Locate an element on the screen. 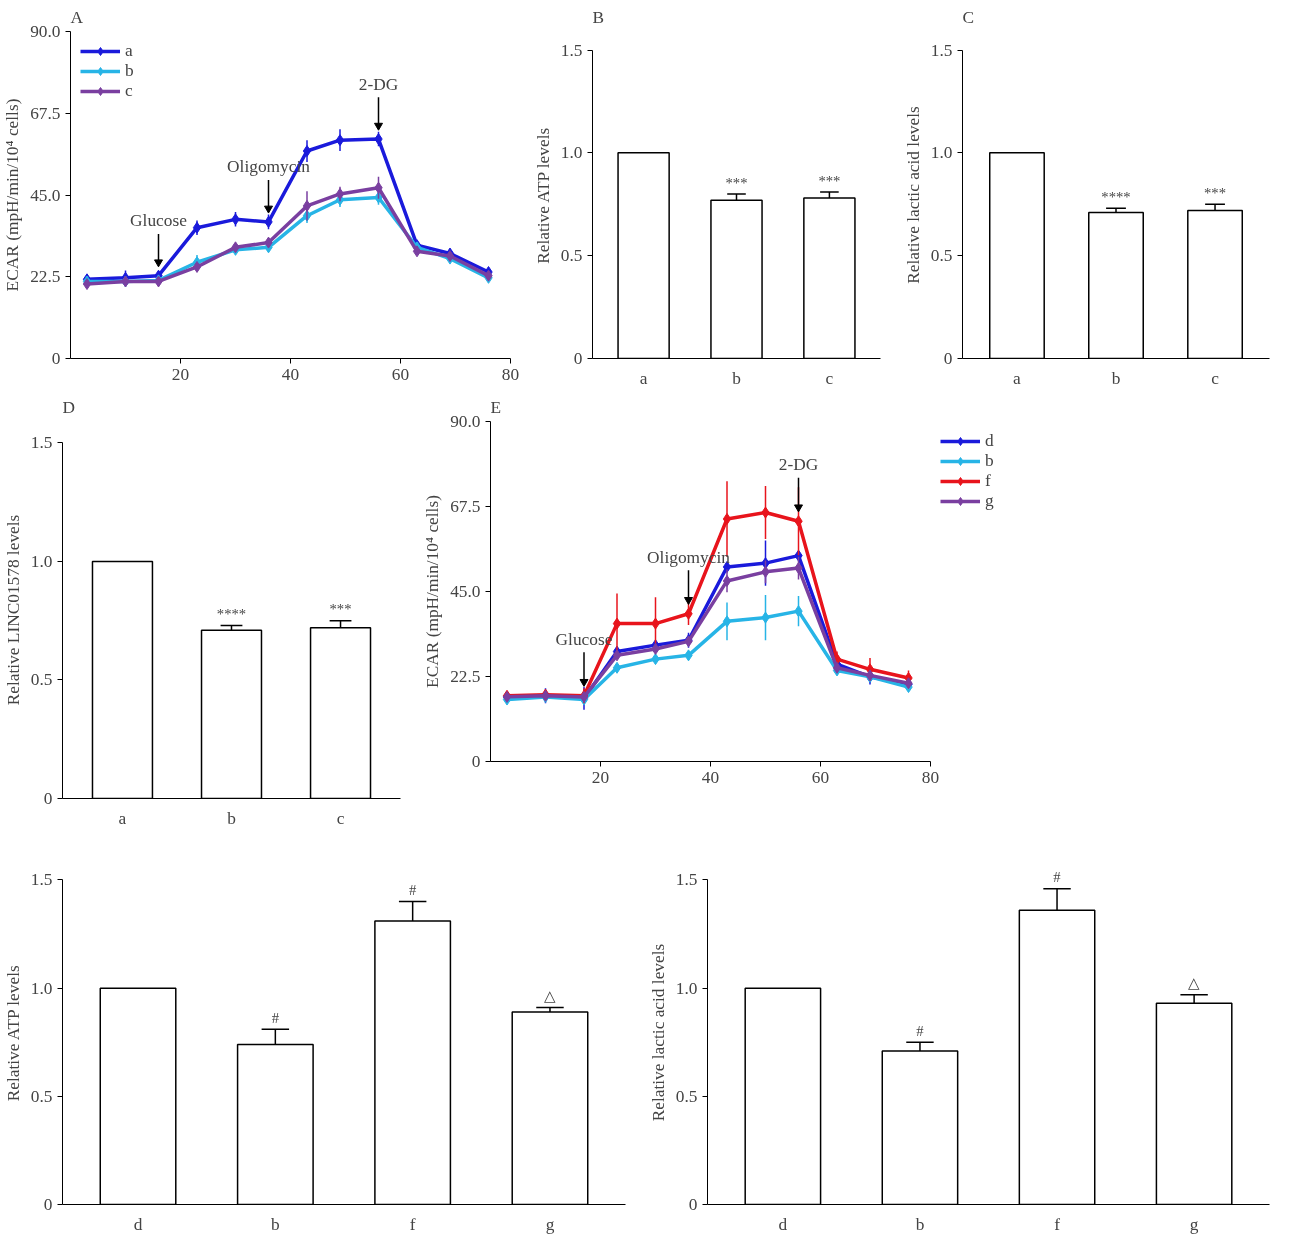  legend-label: a is located at coordinates (129, 51).